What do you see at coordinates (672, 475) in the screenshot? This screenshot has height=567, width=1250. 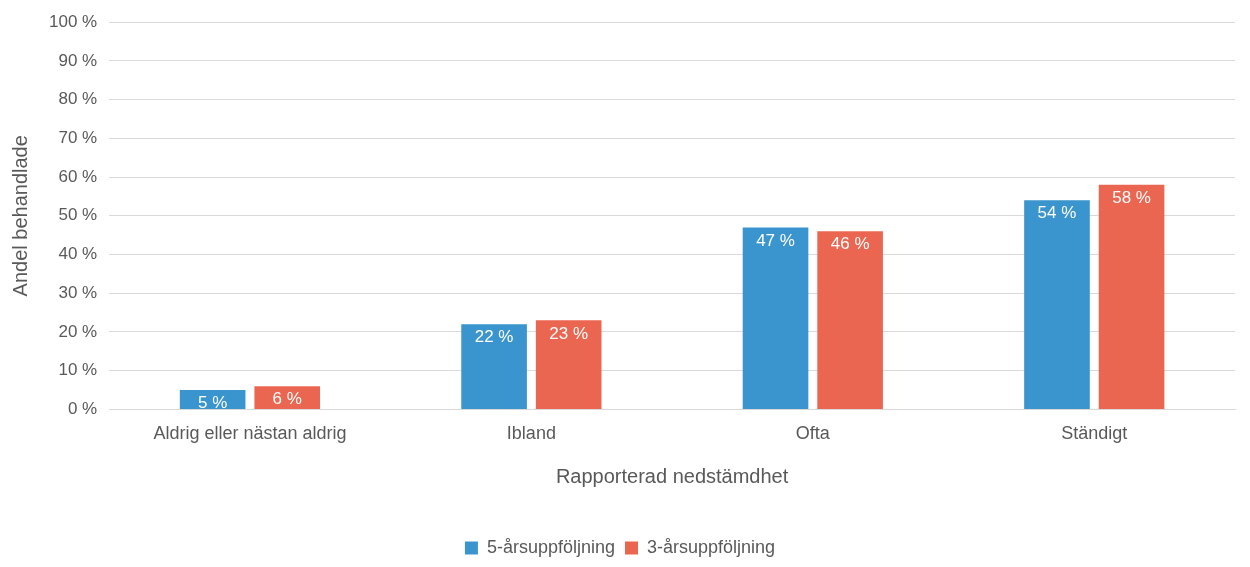 I see `x-axis-title: Rapporterad nedstämdhet` at bounding box center [672, 475].